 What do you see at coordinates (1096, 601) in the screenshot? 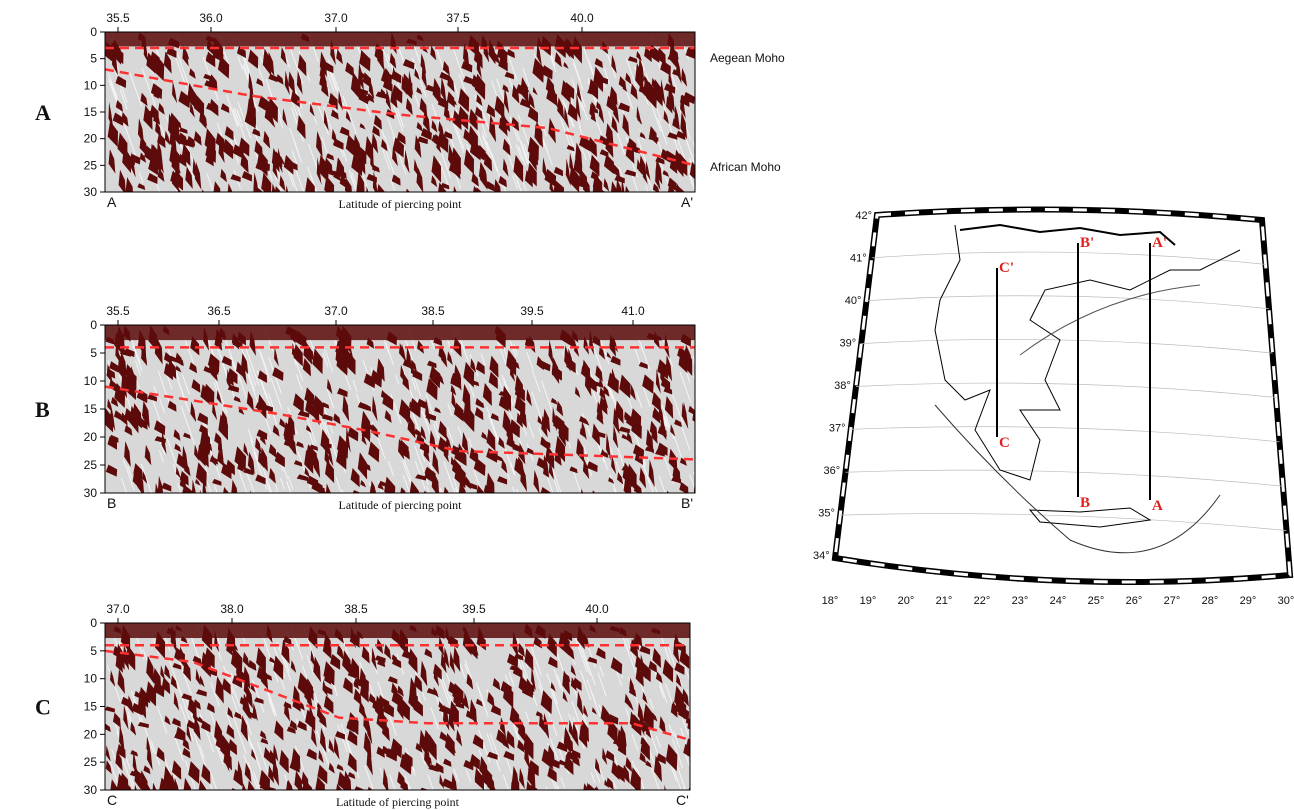
I see `lon-tick: 25°` at bounding box center [1096, 601].